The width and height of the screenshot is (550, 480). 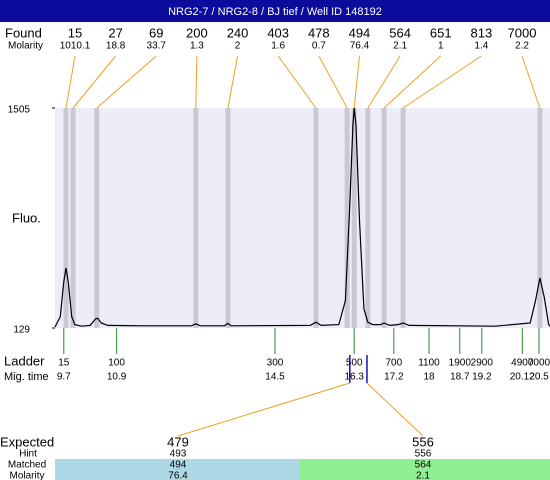 What do you see at coordinates (178, 475) in the screenshot?
I see `matched-molarity: 76.4` at bounding box center [178, 475].